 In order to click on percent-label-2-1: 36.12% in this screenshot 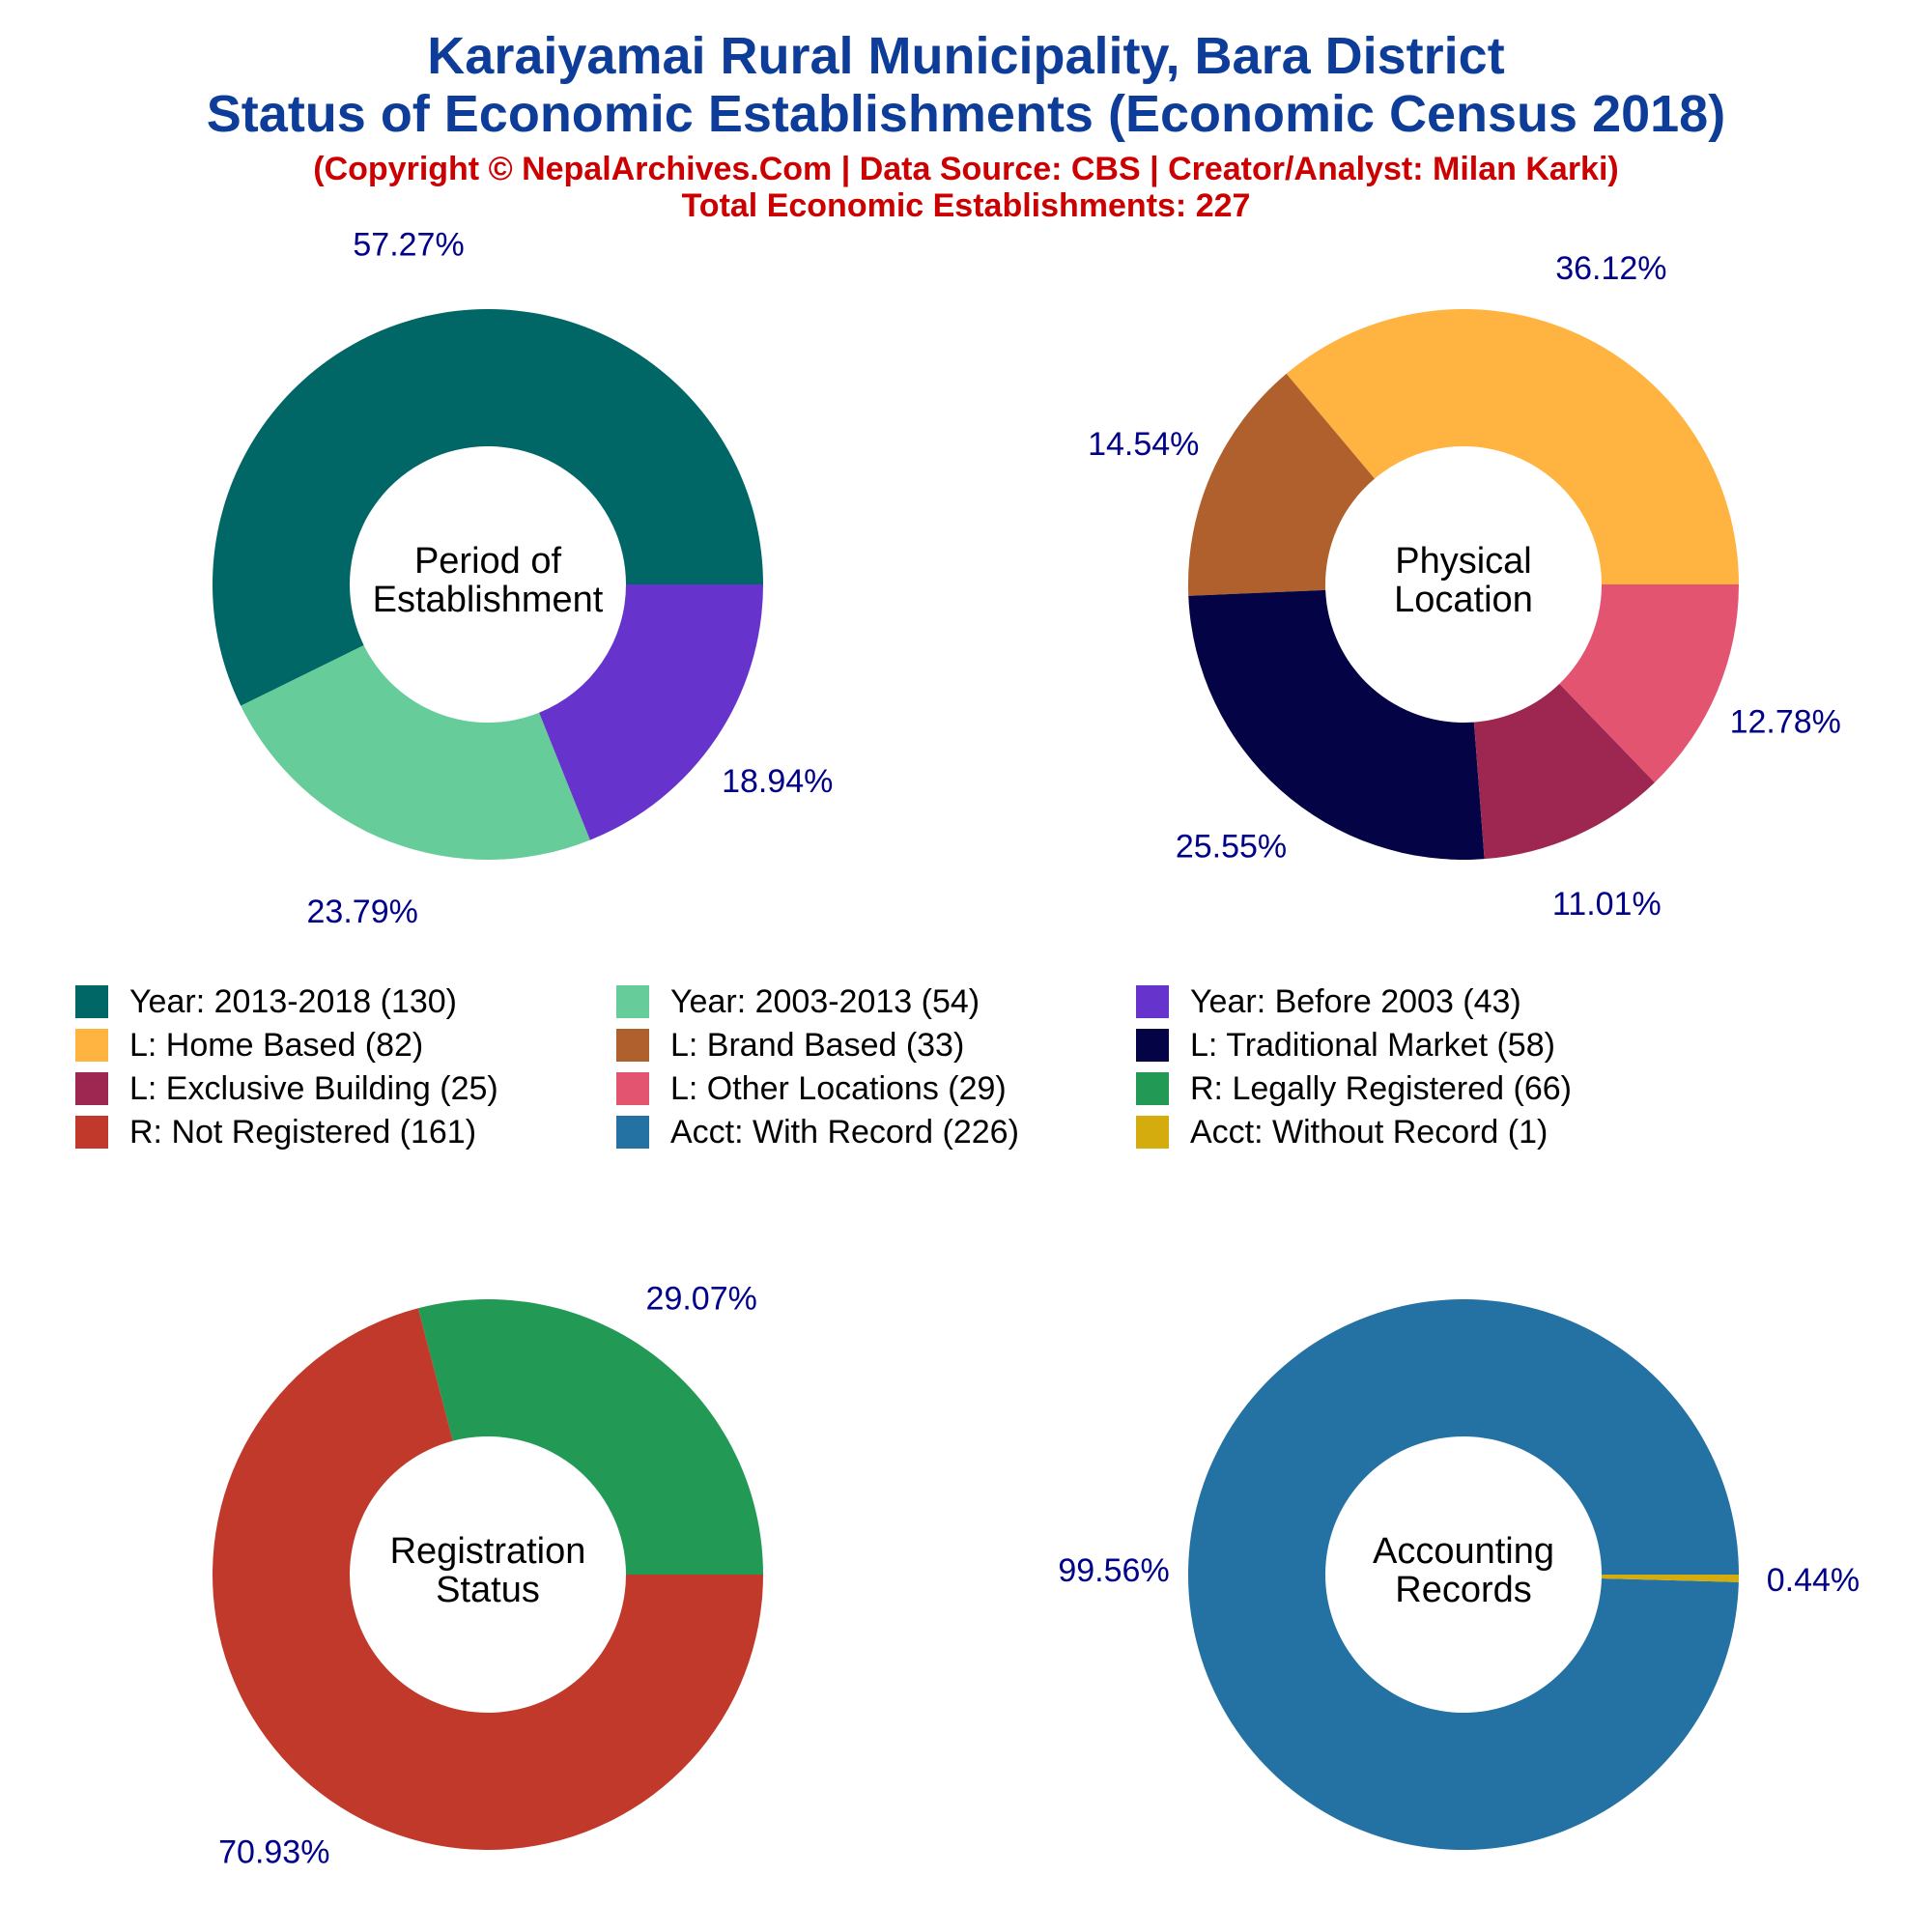, I will do `click(1610, 268)`.